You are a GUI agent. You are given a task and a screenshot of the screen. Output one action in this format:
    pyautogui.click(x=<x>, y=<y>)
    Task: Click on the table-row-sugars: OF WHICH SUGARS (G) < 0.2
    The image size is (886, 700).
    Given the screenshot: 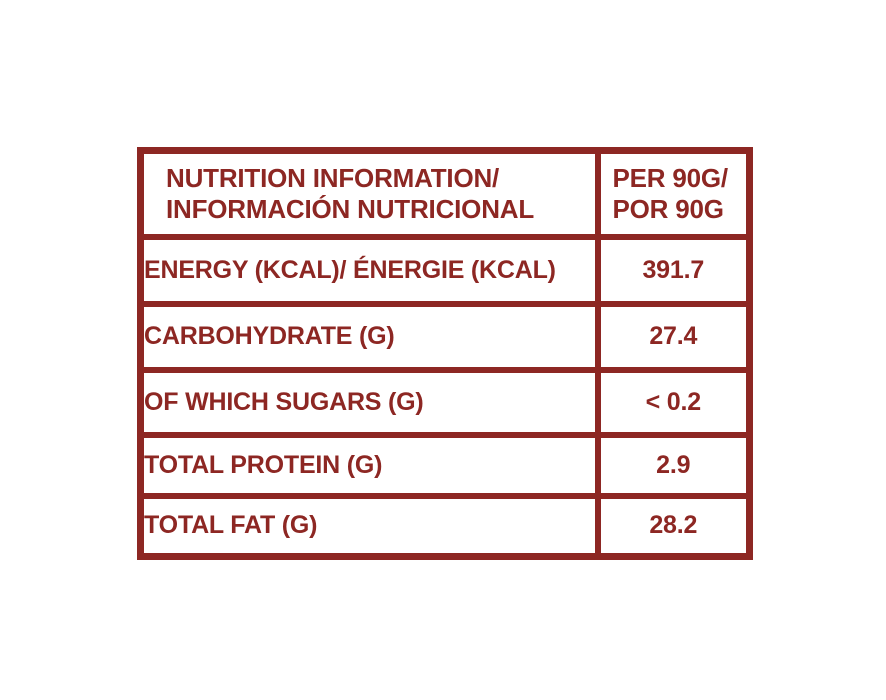 What is the action you would take?
    pyautogui.click(x=445, y=402)
    